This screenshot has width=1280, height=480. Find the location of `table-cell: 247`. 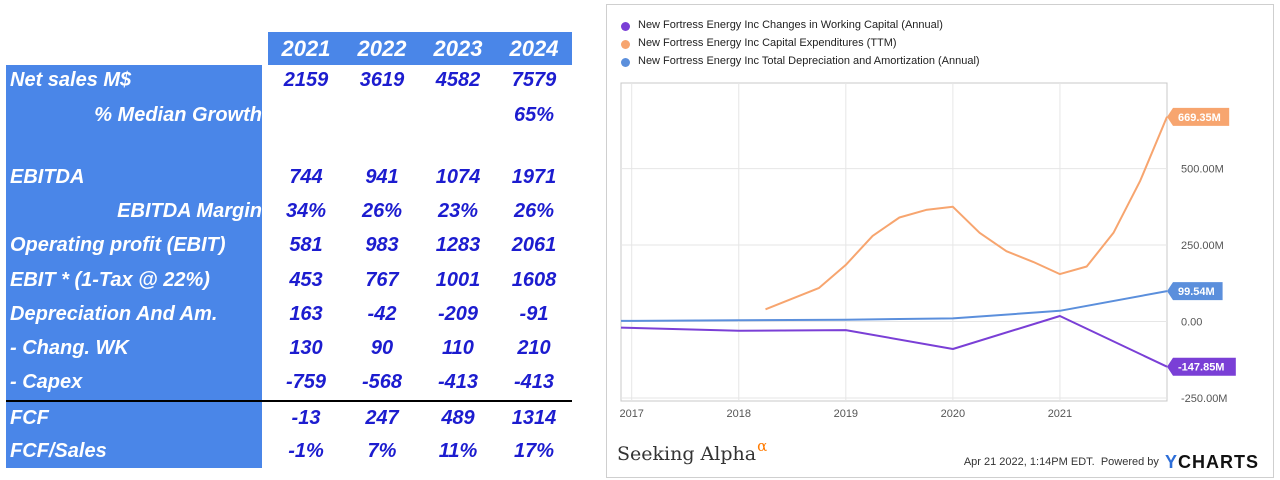

table-cell: 247 is located at coordinates (382, 418).